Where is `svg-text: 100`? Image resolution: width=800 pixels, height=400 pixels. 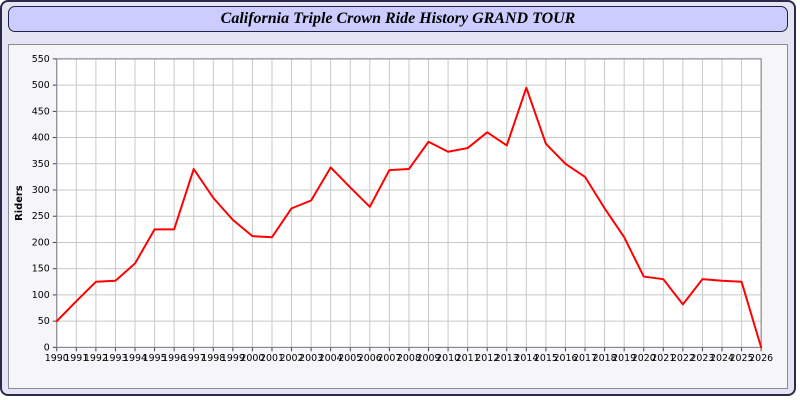
svg-text: 100 is located at coordinates (41, 295).